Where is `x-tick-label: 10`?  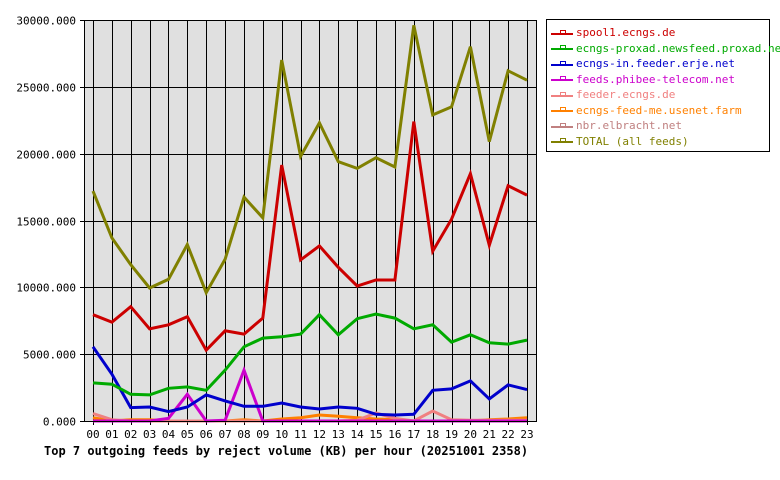
x-tick-label: 10 is located at coordinates (281, 434).